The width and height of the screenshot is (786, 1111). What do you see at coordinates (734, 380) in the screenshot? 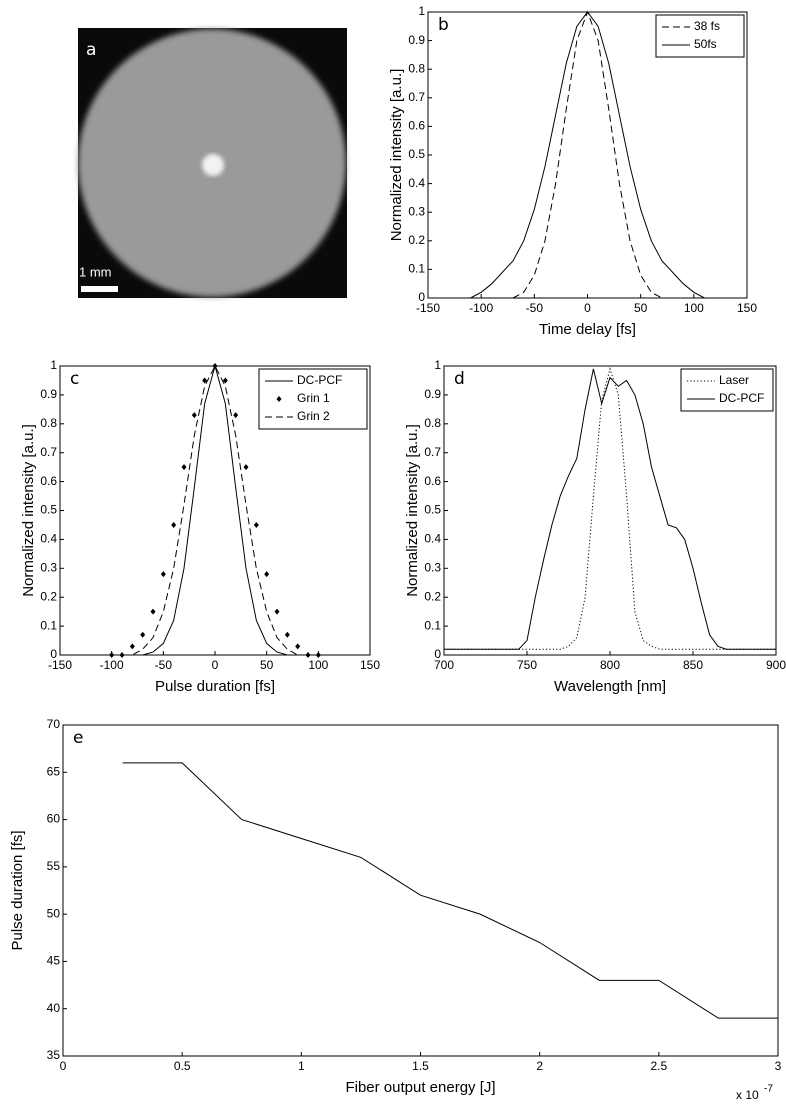
I see `legend-label: Laser` at bounding box center [734, 380].